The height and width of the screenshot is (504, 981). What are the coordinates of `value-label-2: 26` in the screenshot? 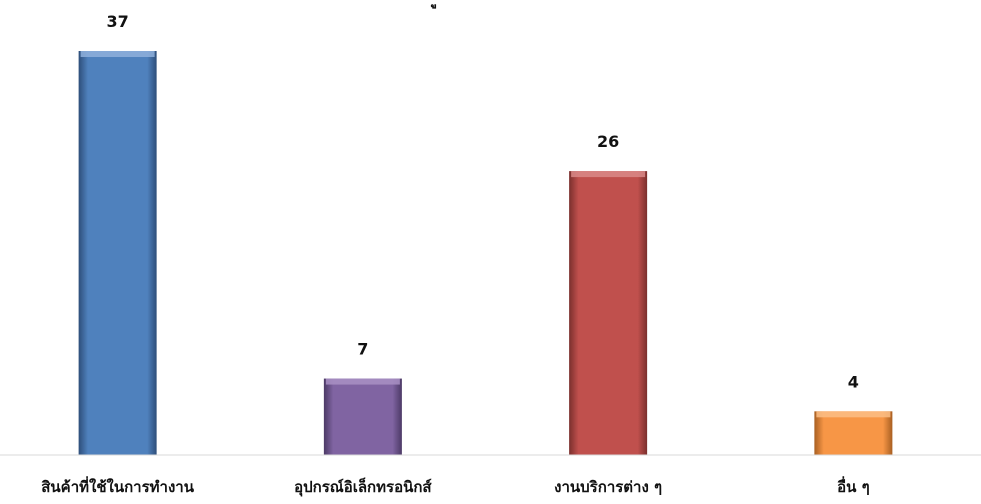 It's located at (608, 141).